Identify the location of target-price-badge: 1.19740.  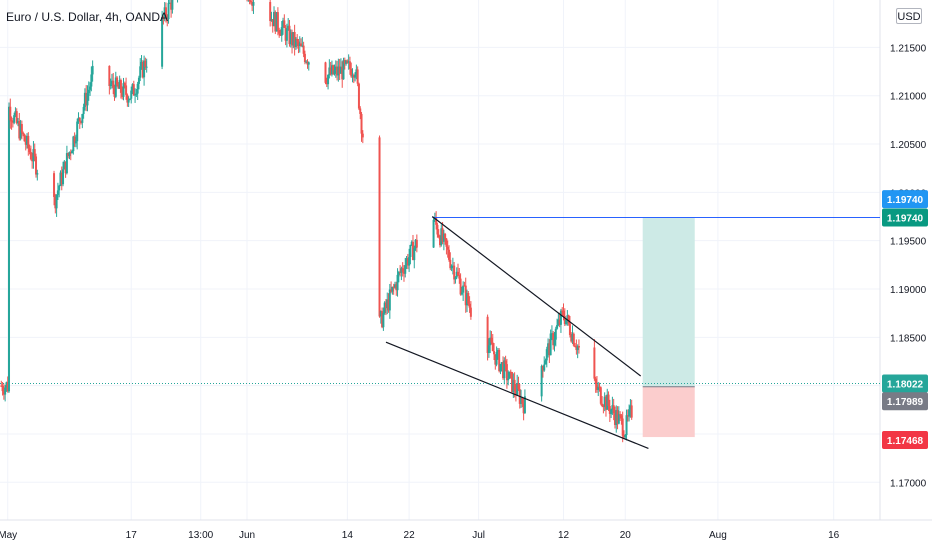
(905, 200).